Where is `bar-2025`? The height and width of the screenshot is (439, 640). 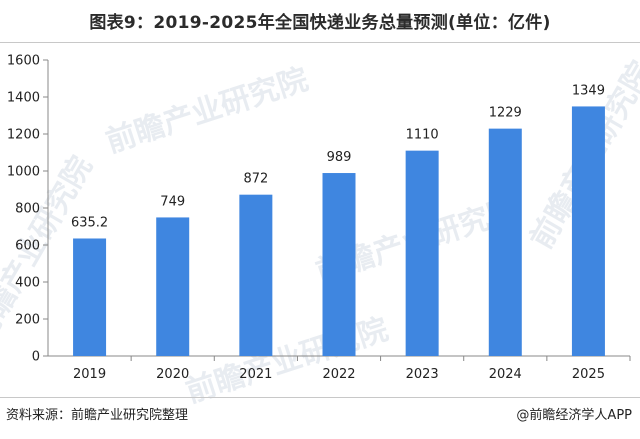 bar-2025 is located at coordinates (588, 231).